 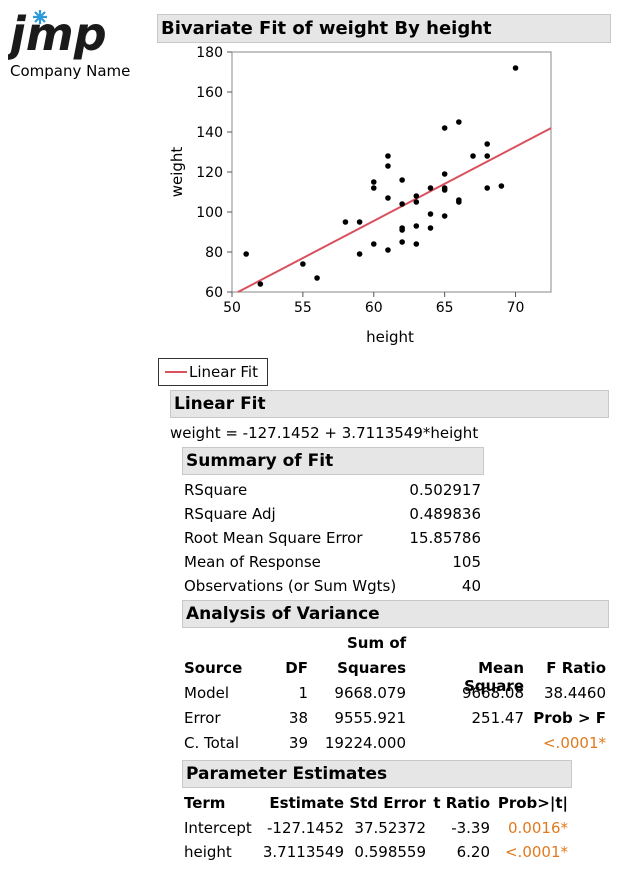 What do you see at coordinates (202, 718) in the screenshot?
I see `anova-cell-source: Error` at bounding box center [202, 718].